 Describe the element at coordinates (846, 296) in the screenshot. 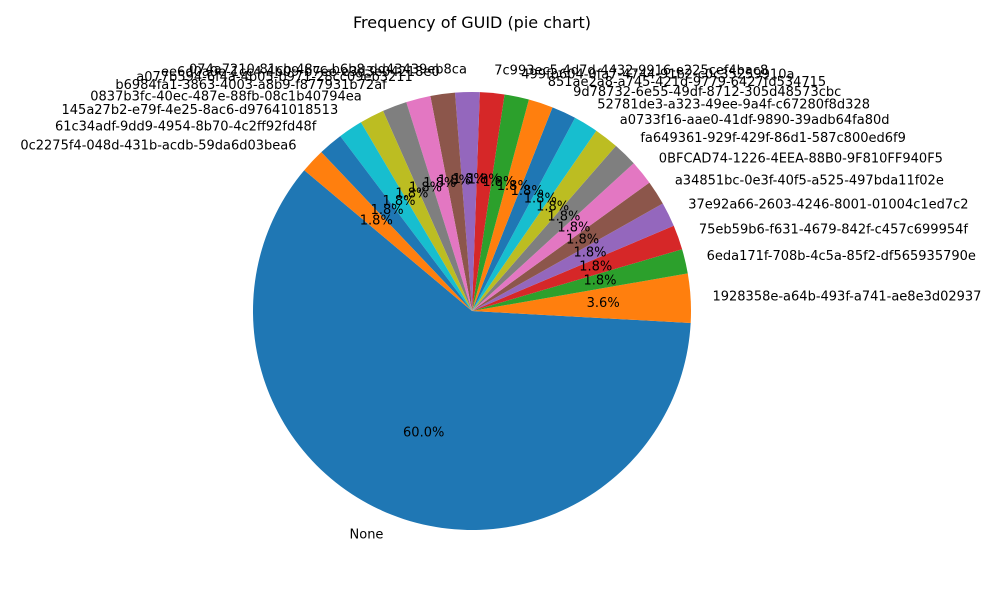

I see `slice-label-1: 1928358e-a64b-493f-a741-ae8e3d02937` at that location.